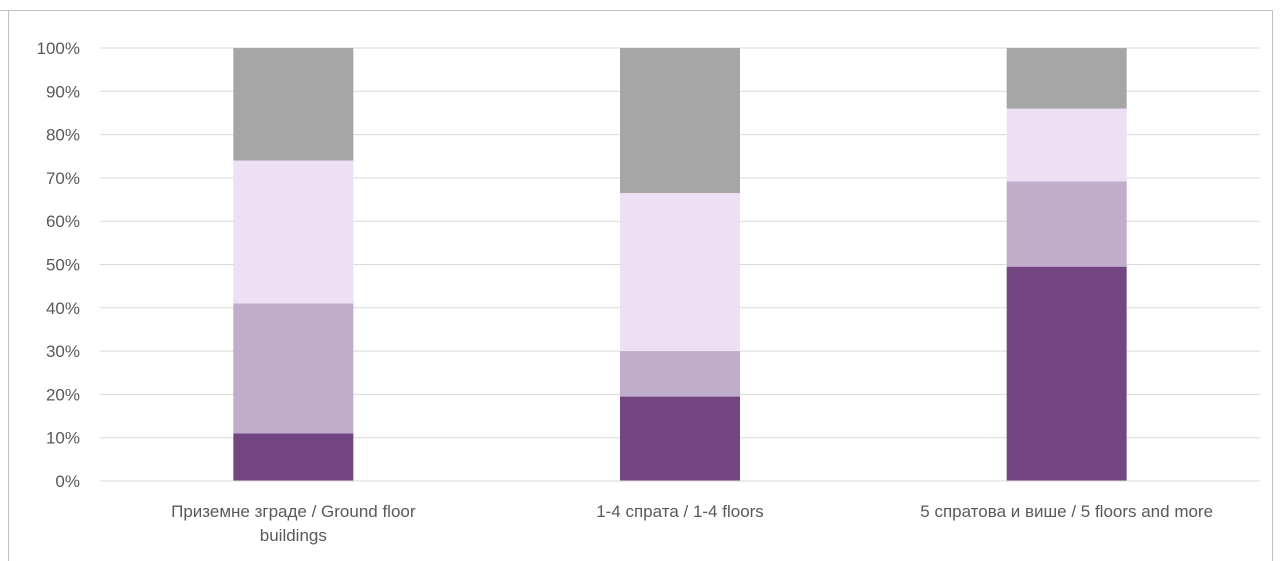 This screenshot has height=561, width=1282. What do you see at coordinates (293, 535) in the screenshot?
I see `x-category-label: buildings` at bounding box center [293, 535].